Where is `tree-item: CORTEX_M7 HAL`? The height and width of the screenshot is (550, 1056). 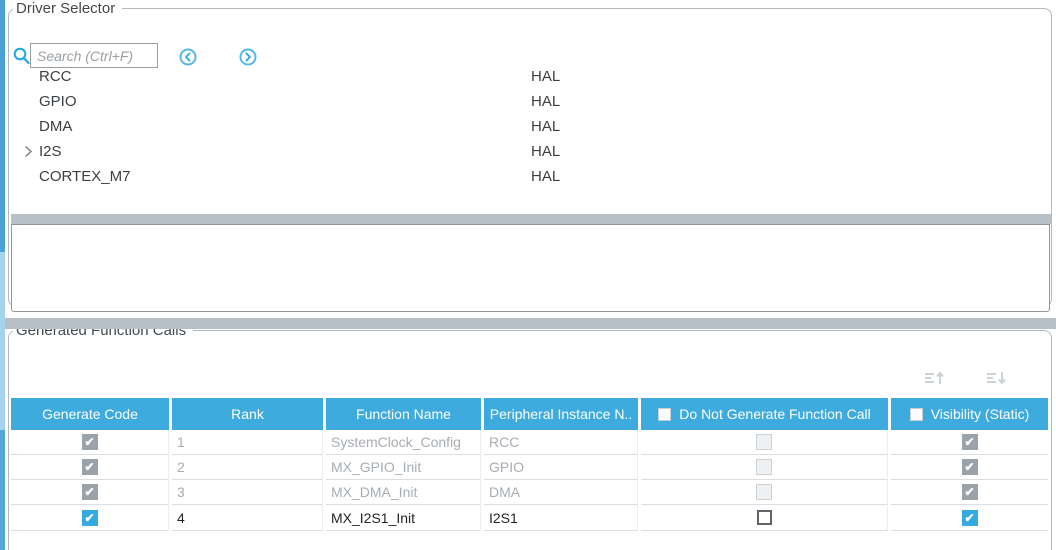 tree-item: CORTEX_M7 HAL is located at coordinates (529, 176).